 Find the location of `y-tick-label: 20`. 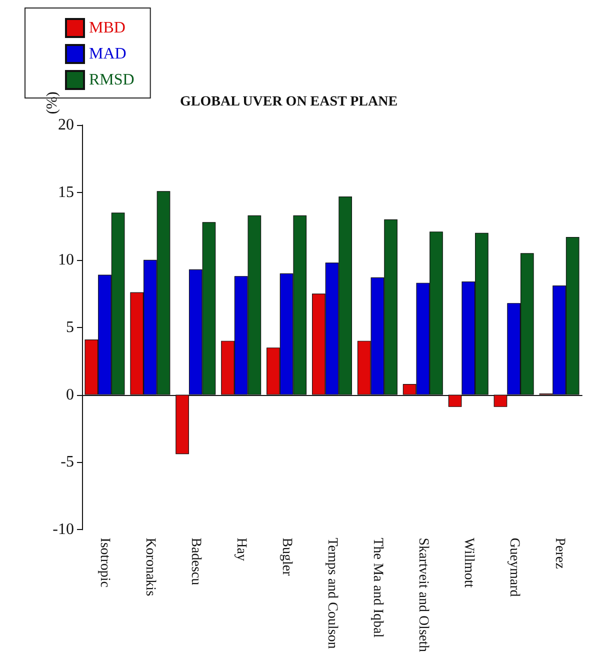

y-tick-label: 20 is located at coordinates (66, 125).